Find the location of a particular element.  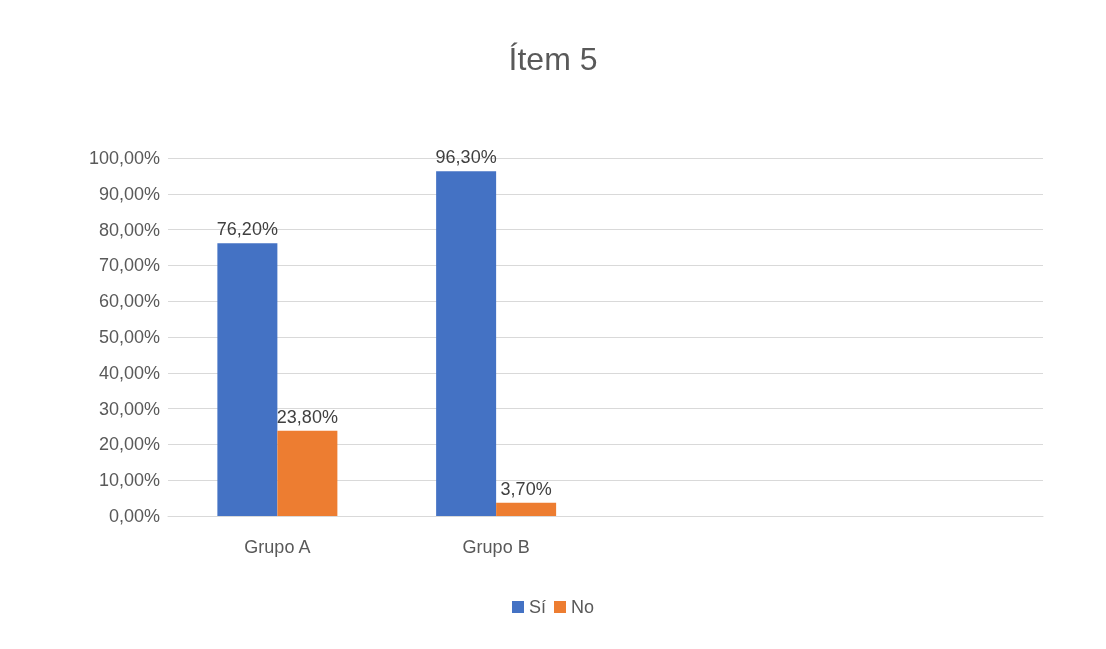

y-tick-label: 80,00% is located at coordinates (129, 229).